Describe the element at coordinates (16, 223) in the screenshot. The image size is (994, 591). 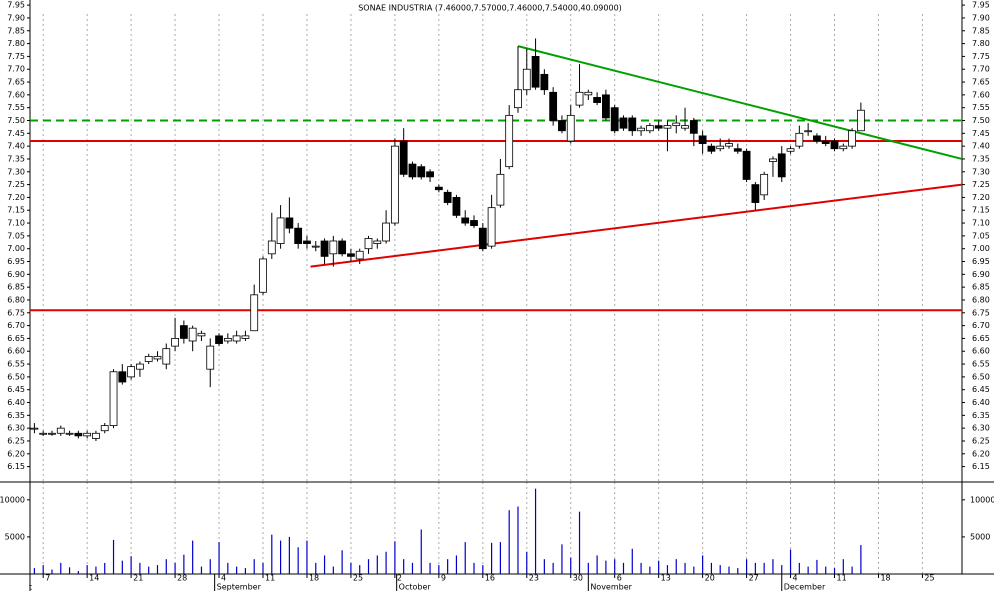
I see `y-tick-label: 7.10` at that location.